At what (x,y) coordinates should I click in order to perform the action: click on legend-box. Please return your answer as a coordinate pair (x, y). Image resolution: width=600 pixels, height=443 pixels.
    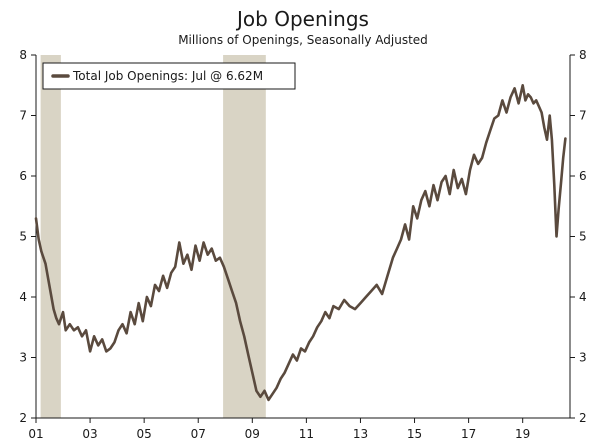
    Looking at the image, I should click on (169, 76).